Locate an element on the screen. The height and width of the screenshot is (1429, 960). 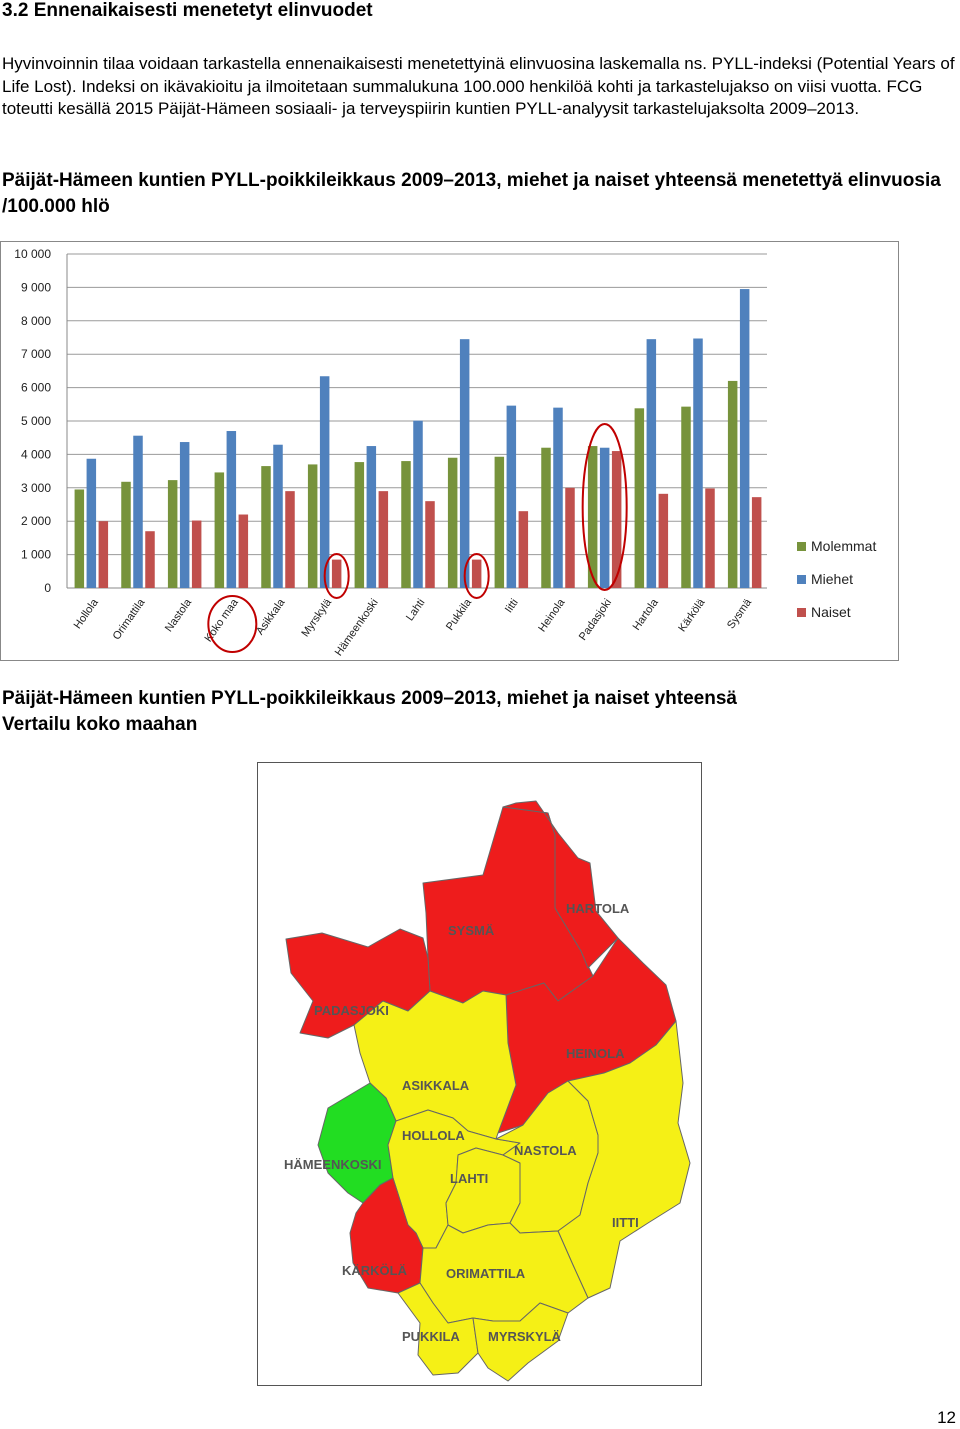
x-tick-label: Sysmä is located at coordinates (740, 613).